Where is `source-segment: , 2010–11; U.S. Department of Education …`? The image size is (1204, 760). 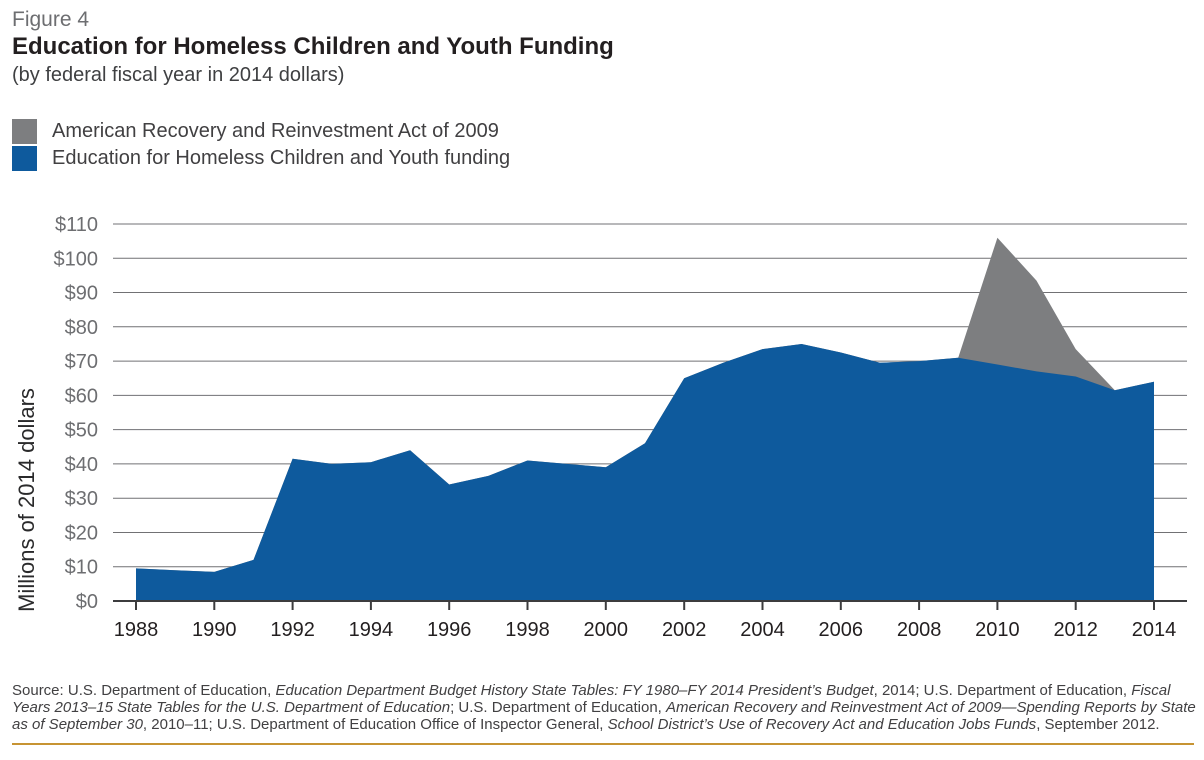
source-segment: , 2010–11; U.S. Department of Education … is located at coordinates (375, 724).